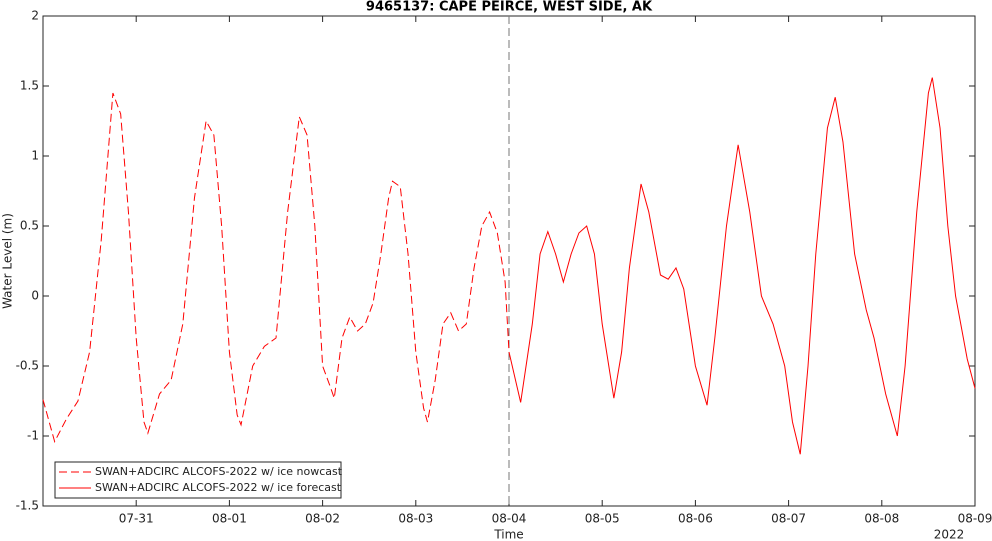  I want to click on legend-box, so click(198, 480).